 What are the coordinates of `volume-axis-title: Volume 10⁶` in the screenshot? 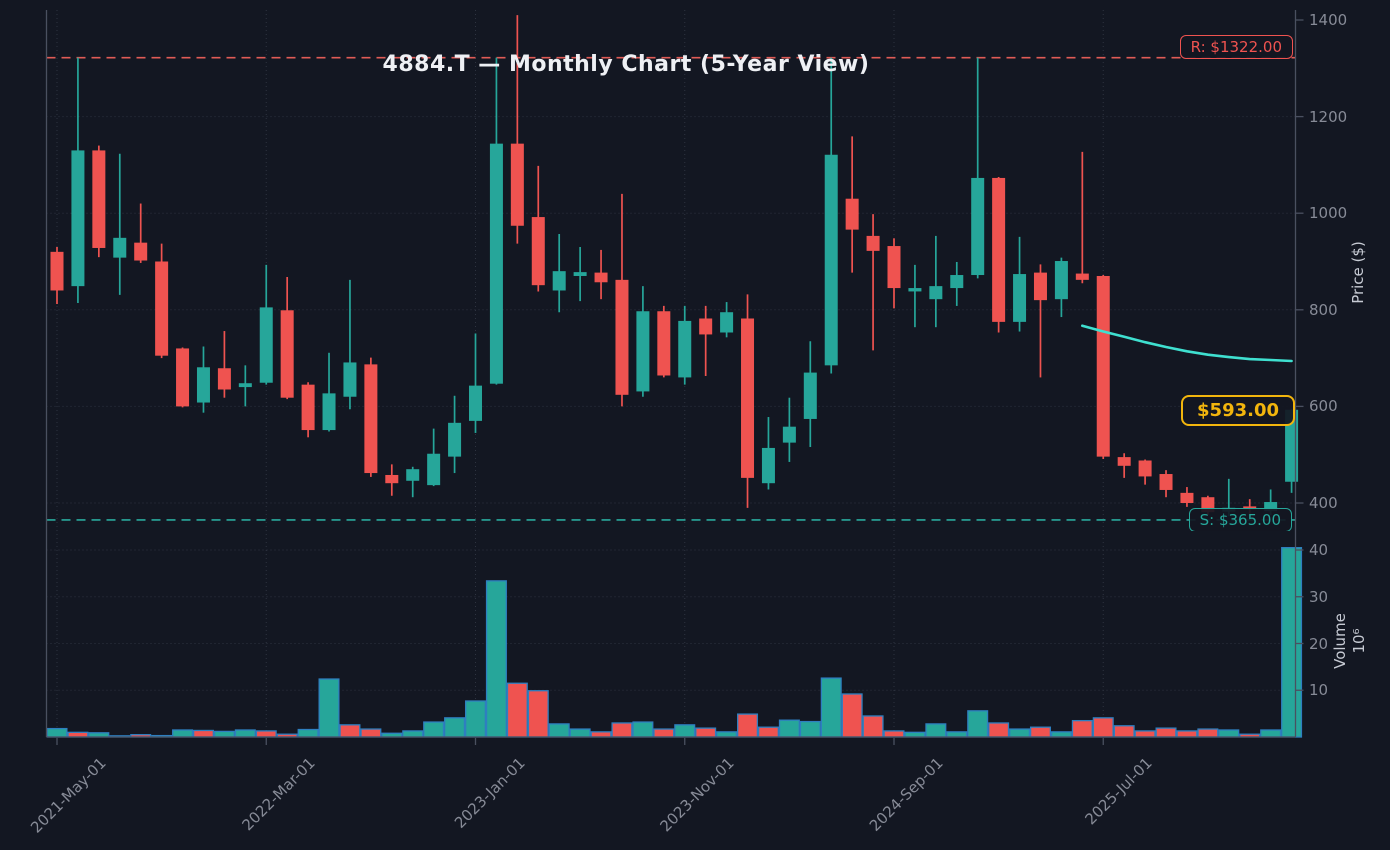 It's located at (1350, 641).